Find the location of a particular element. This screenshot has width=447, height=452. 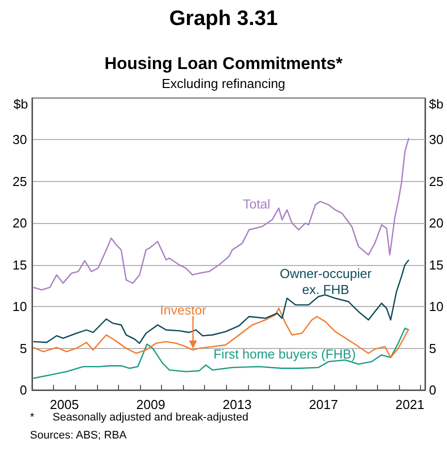

x-tick-label: 2013 is located at coordinates (237, 404).